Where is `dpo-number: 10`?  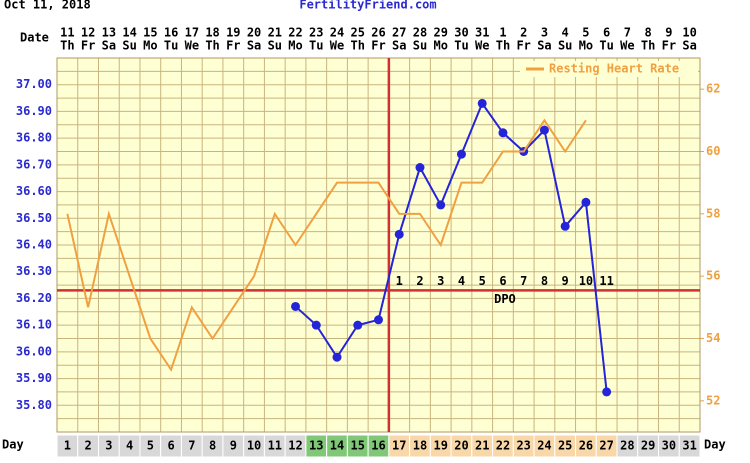 dpo-number: 10 is located at coordinates (586, 281).